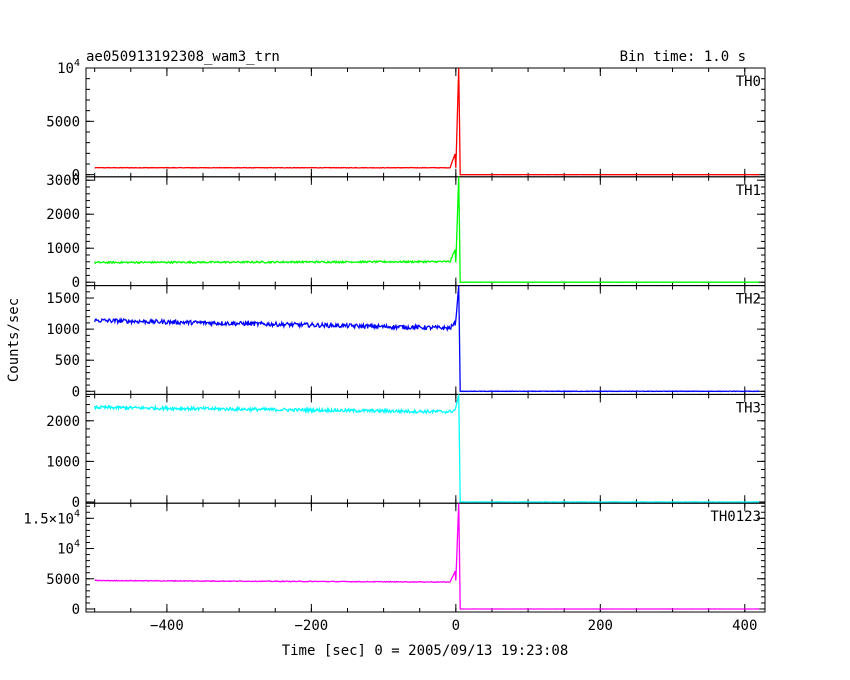  I want to click on series-th2, so click(427, 339).